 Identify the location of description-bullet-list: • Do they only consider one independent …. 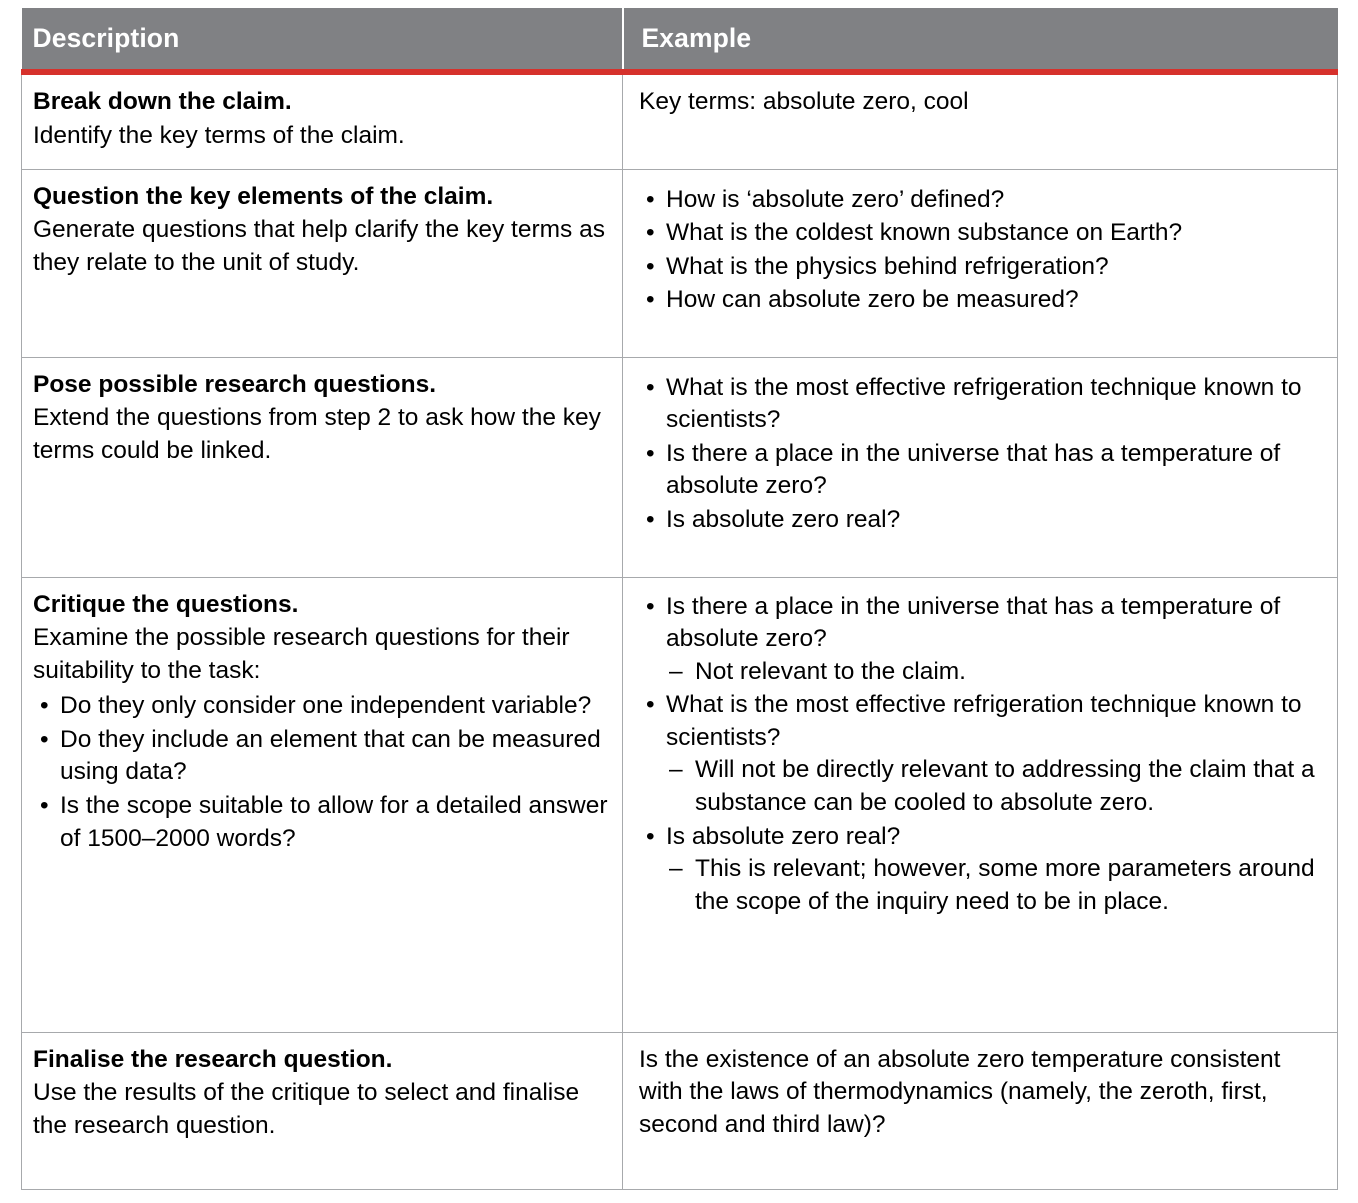
(321, 772).